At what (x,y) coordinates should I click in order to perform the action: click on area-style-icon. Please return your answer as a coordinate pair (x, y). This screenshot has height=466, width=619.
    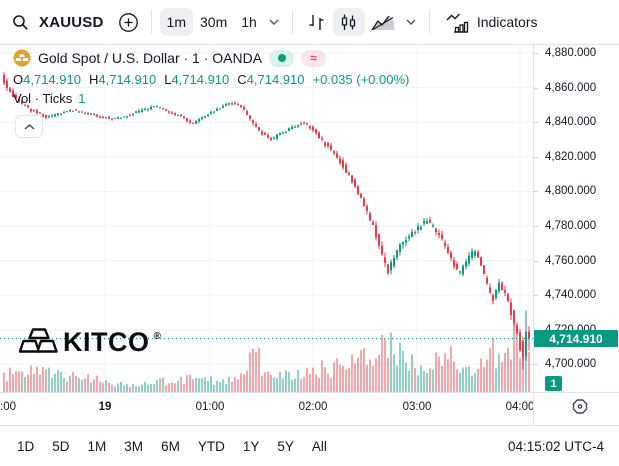
    Looking at the image, I should click on (383, 22).